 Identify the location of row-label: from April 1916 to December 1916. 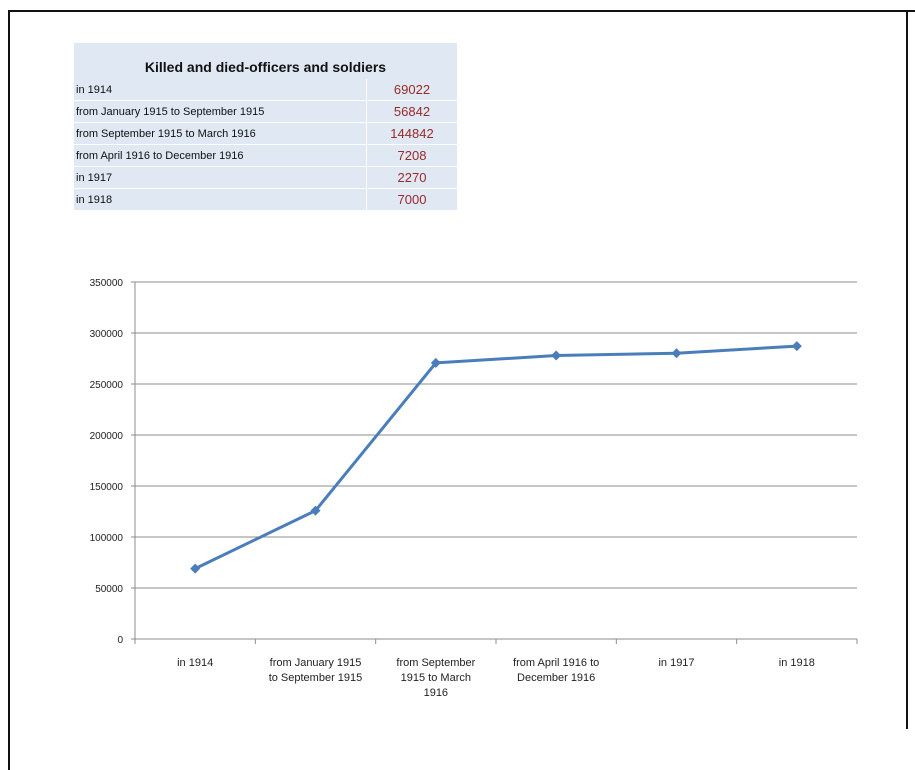
(220, 155).